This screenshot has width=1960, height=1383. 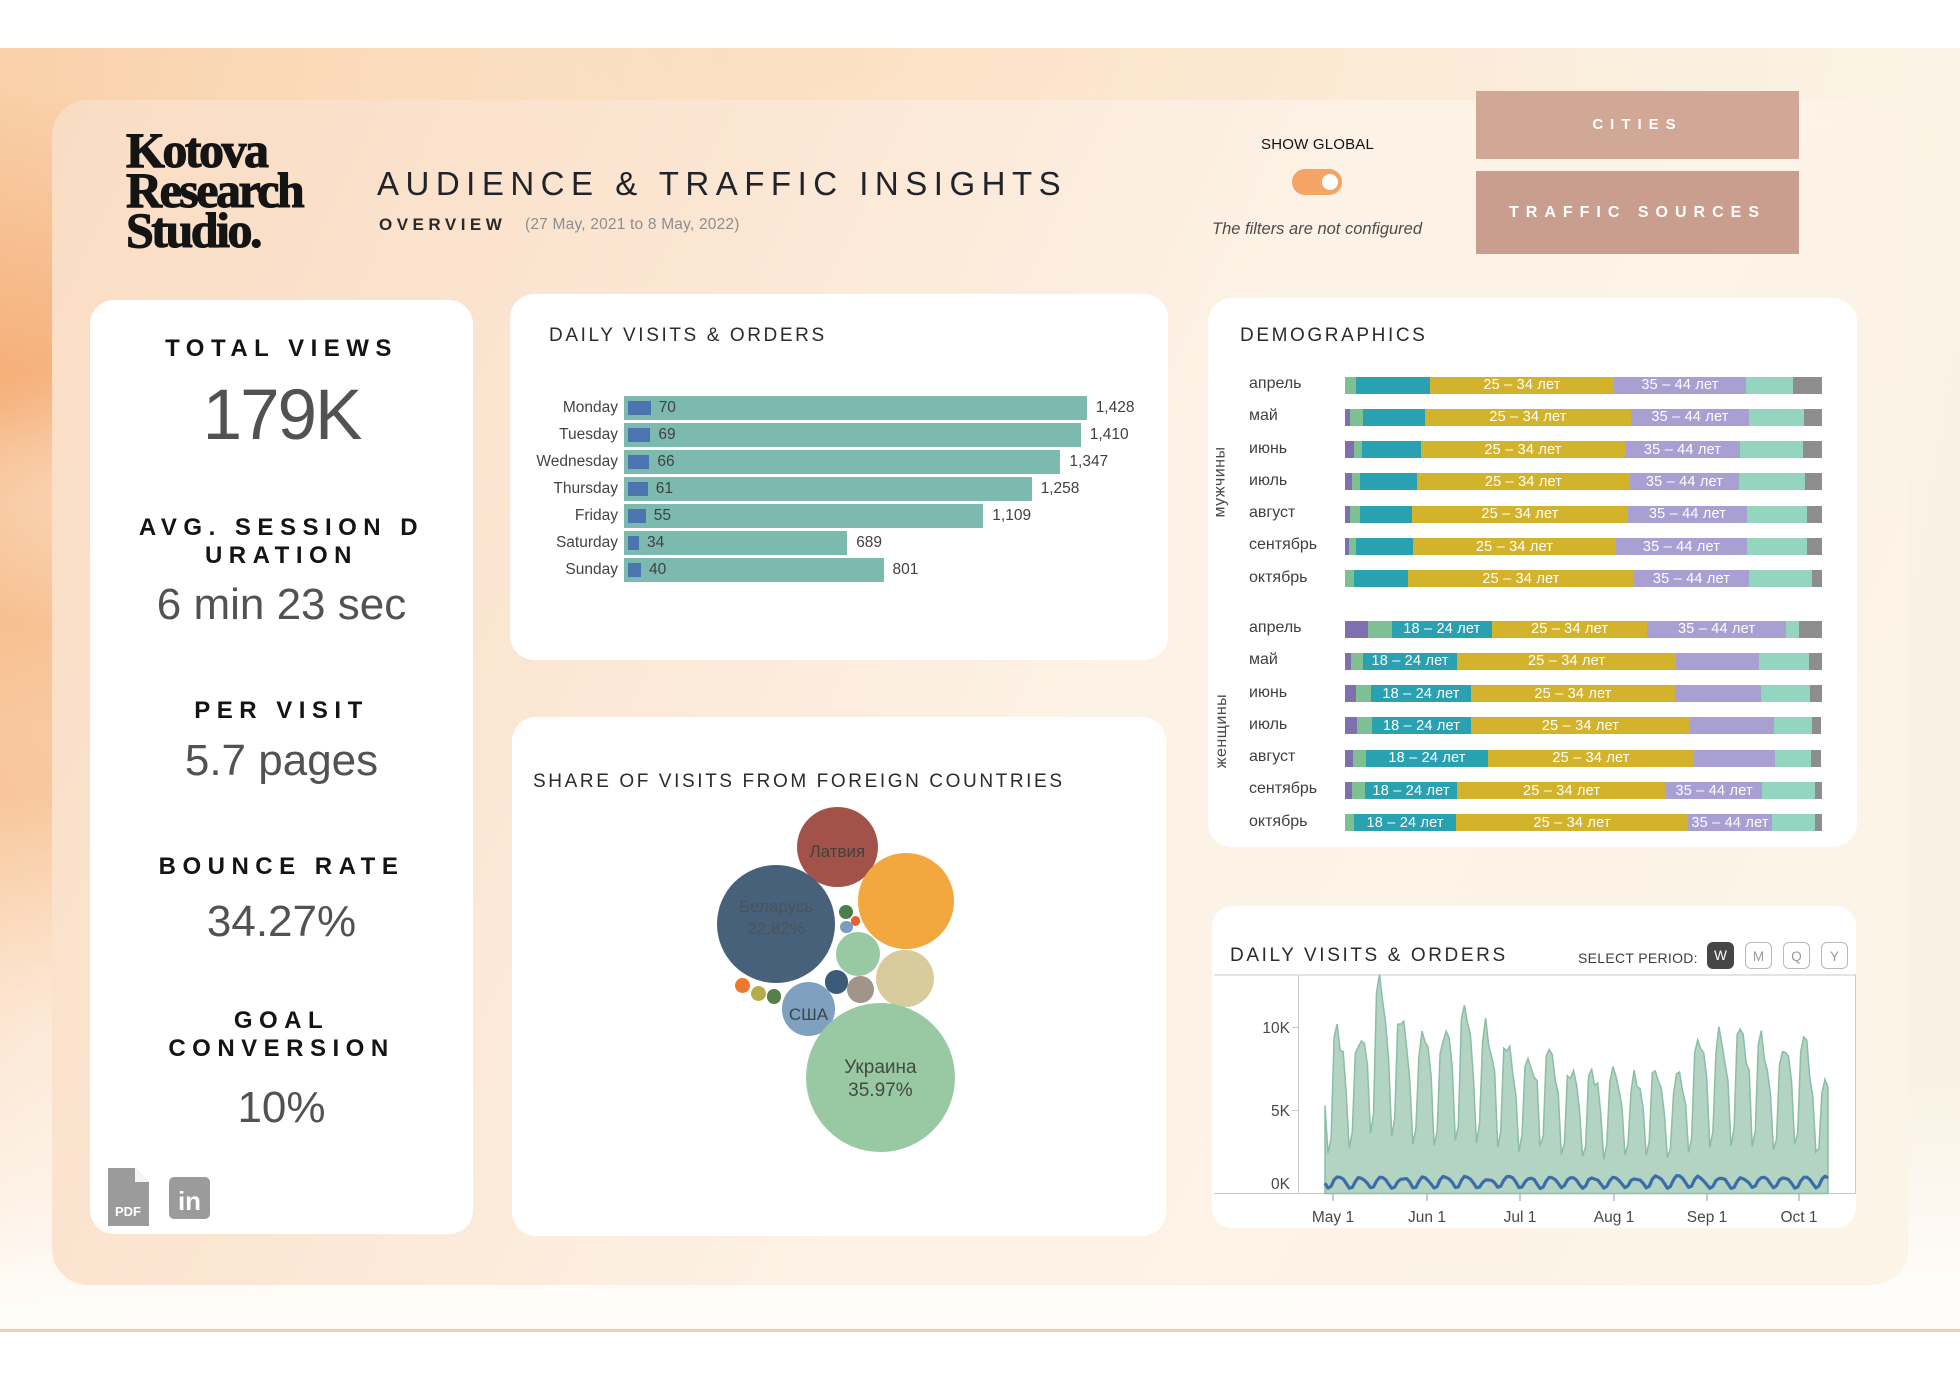 What do you see at coordinates (1707, 1217) in the screenshot?
I see `svg-text: Sep 1` at bounding box center [1707, 1217].